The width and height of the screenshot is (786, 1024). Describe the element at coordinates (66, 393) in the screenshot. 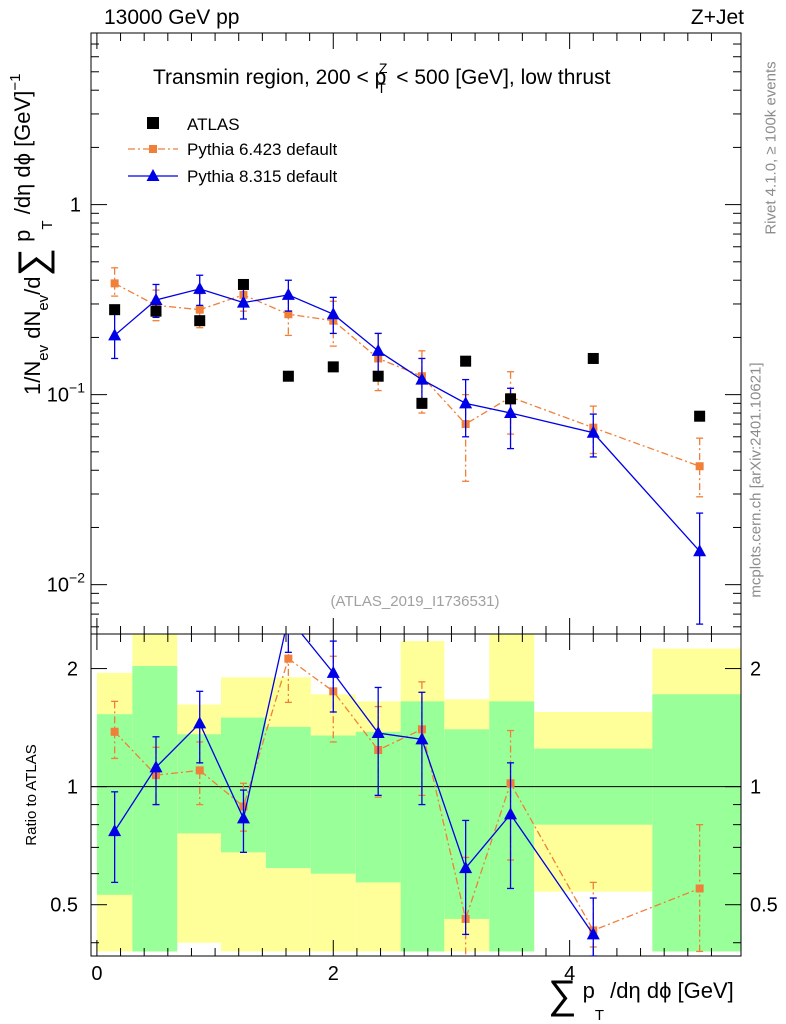

I see `y-tick-label-0.1: 10⁻¹` at that location.